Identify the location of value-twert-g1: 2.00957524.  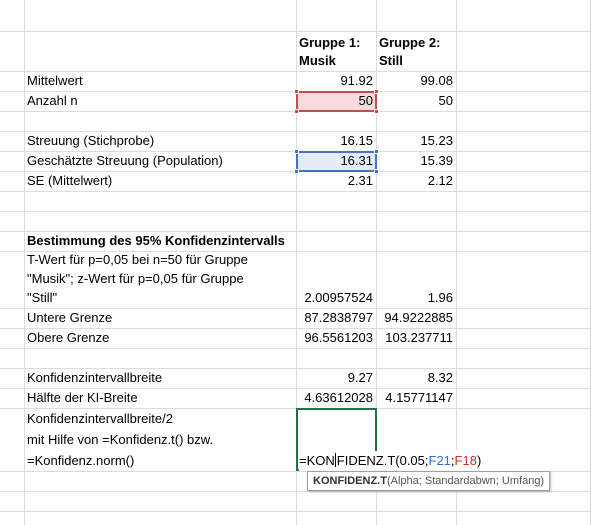
(338, 297).